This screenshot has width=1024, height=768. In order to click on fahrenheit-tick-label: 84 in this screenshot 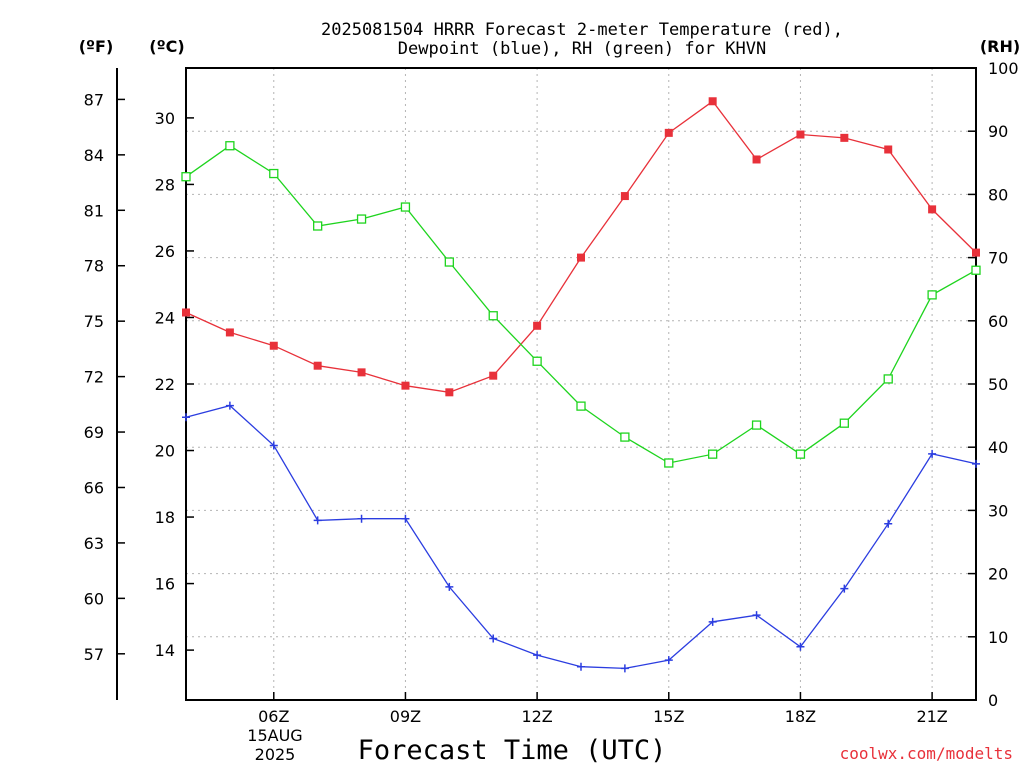, I will do `click(94, 155)`.